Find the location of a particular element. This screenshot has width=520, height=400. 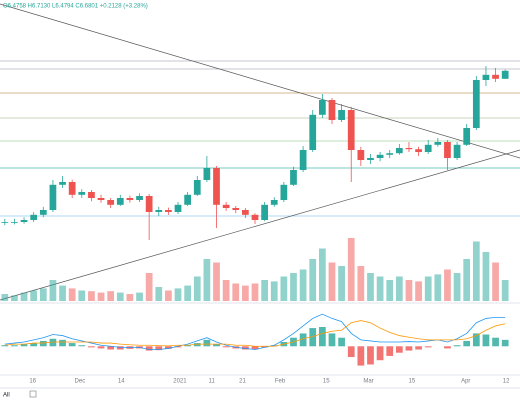

x-tick-label: Dec is located at coordinates (80, 382).